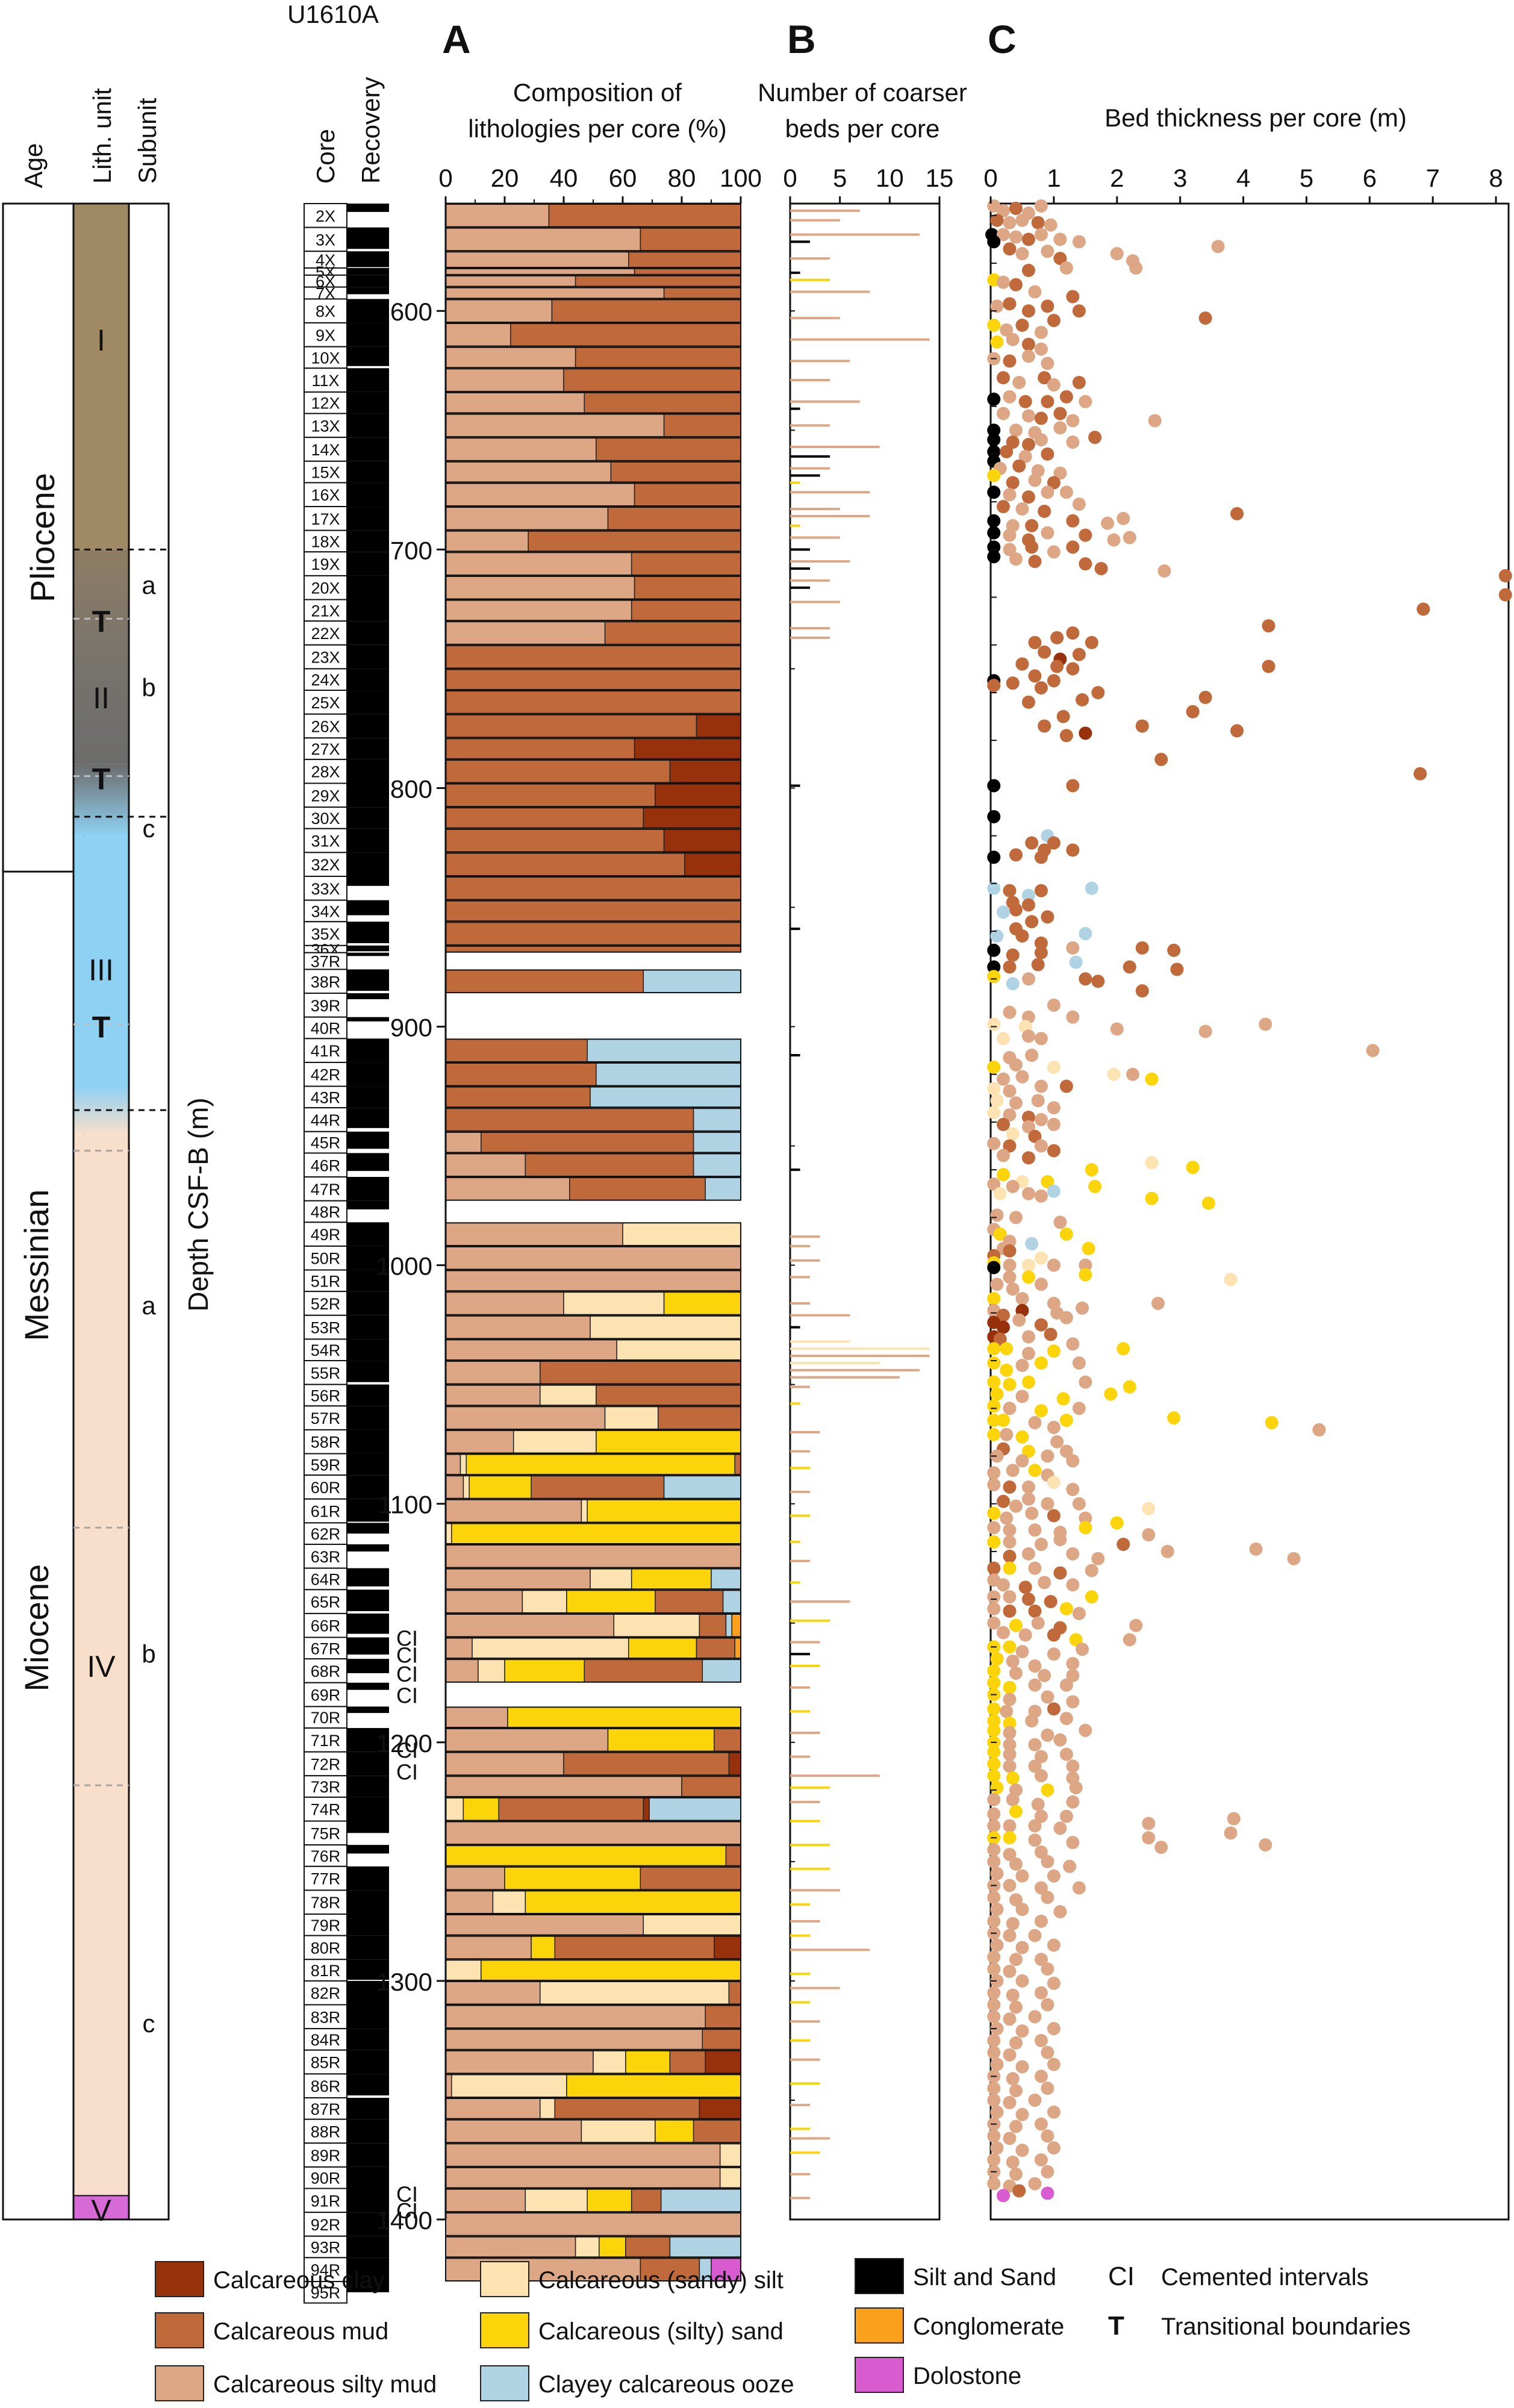 The image size is (1514, 2408). What do you see at coordinates (326, 2109) in the screenshot?
I see `core-label: 87R` at bounding box center [326, 2109].